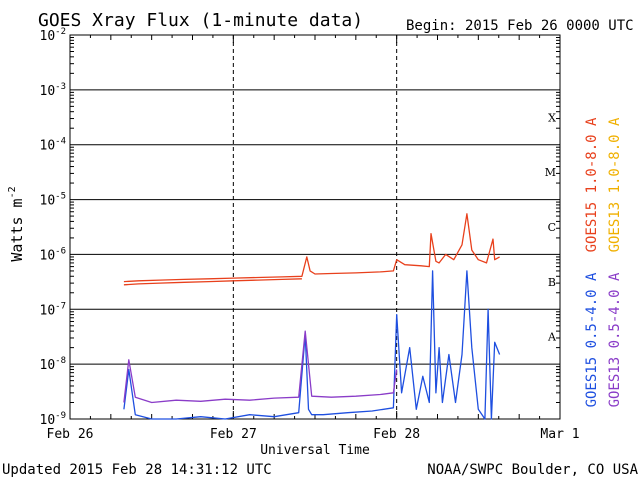 The height and width of the screenshot is (480, 640). Describe the element at coordinates (12, 192) in the screenshot. I see `y-axis-label-exponent: -2` at that location.